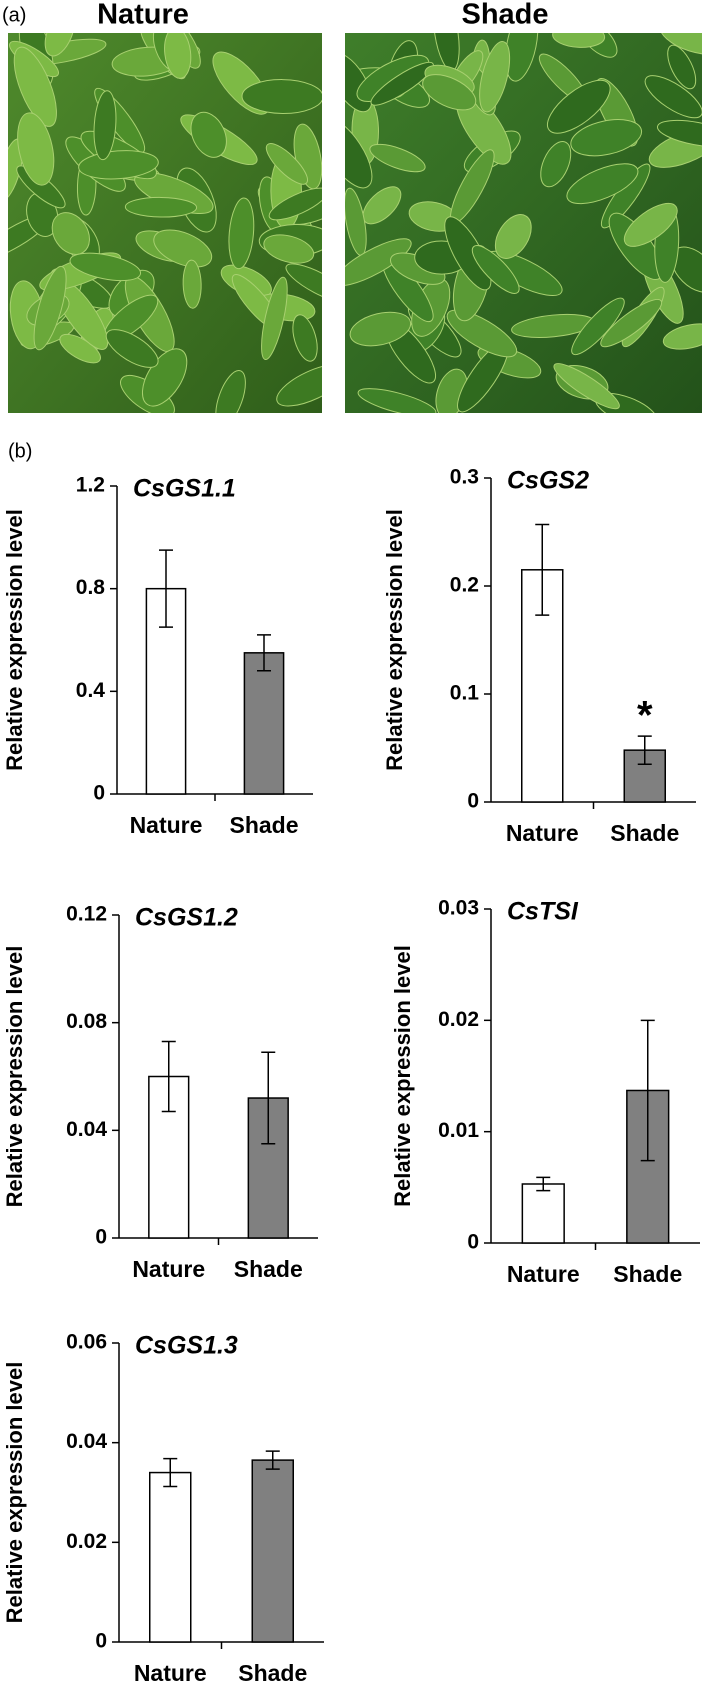  Describe the element at coordinates (86, 1342) in the screenshot. I see `y-tick-label: 0.06` at that location.